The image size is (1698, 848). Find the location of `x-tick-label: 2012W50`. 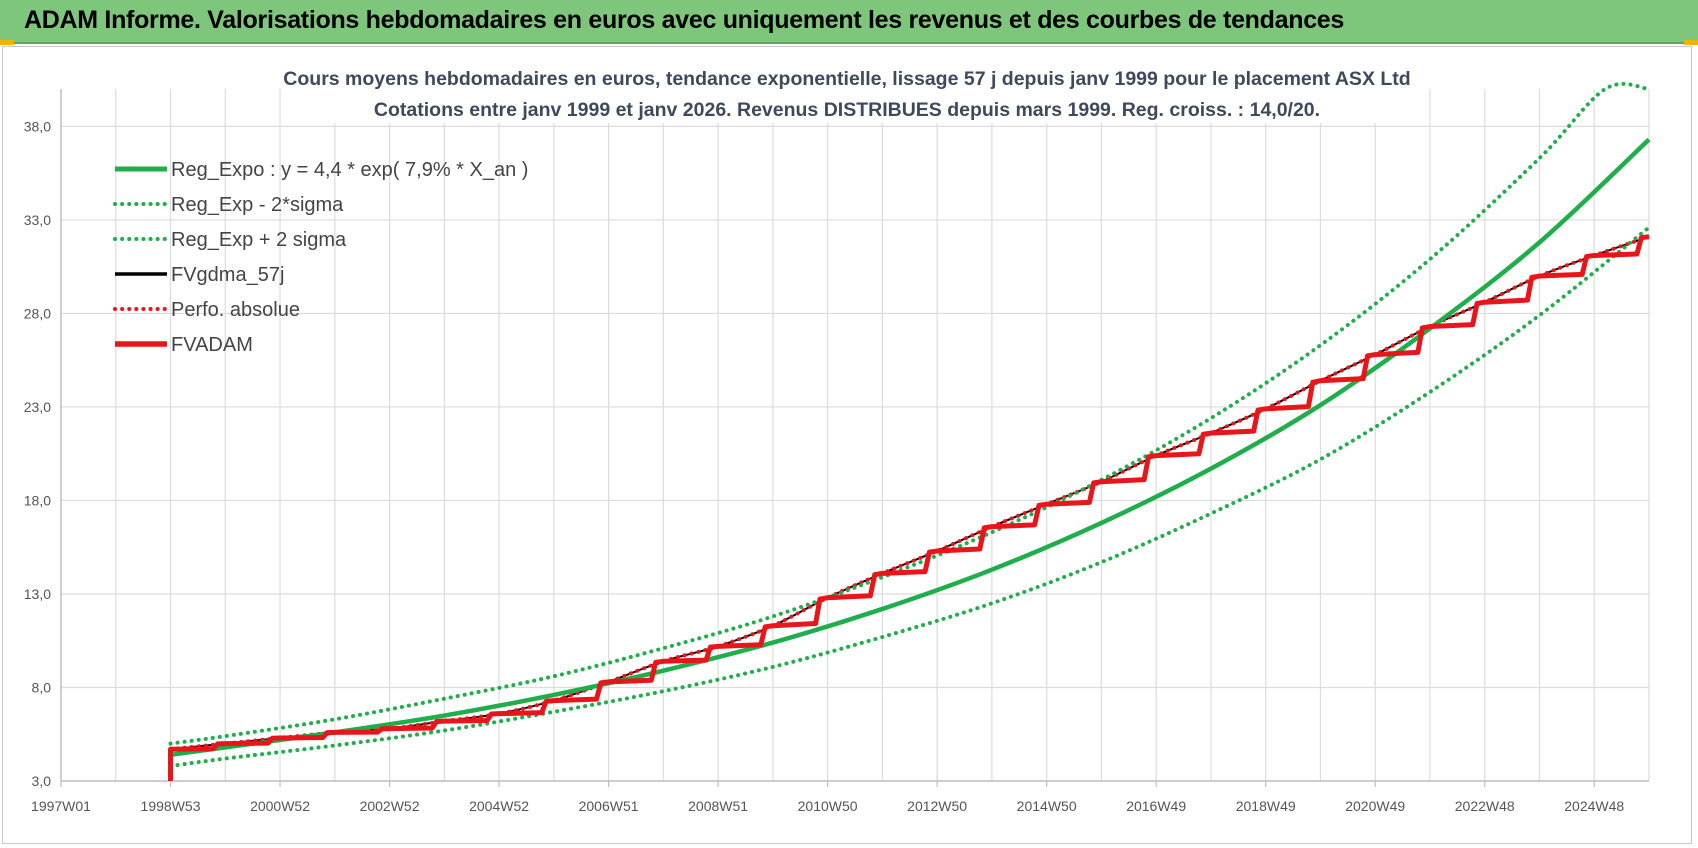

x-tick-label: 2012W50 is located at coordinates (937, 806).